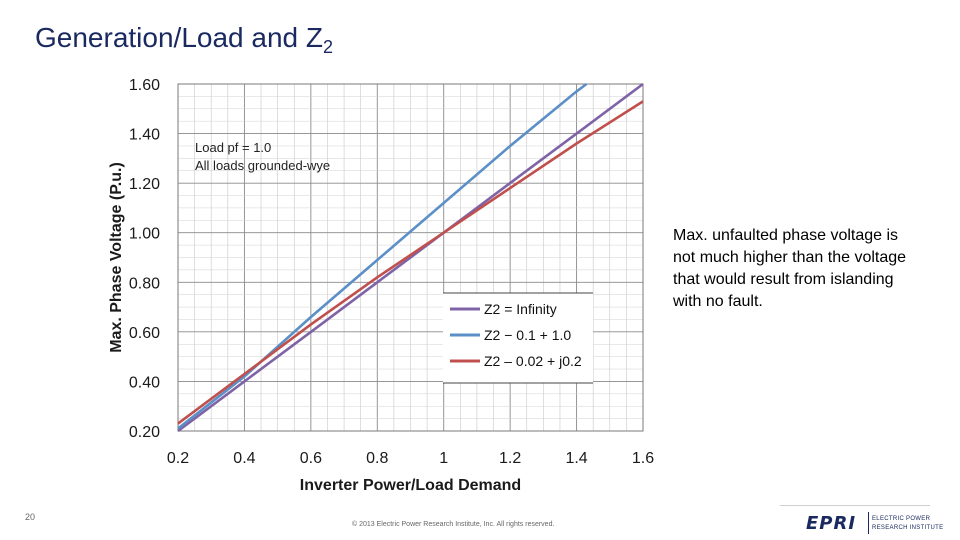 This screenshot has height=540, width=960. Describe the element at coordinates (868, 523) in the screenshot. I see `logo-divider` at that location.